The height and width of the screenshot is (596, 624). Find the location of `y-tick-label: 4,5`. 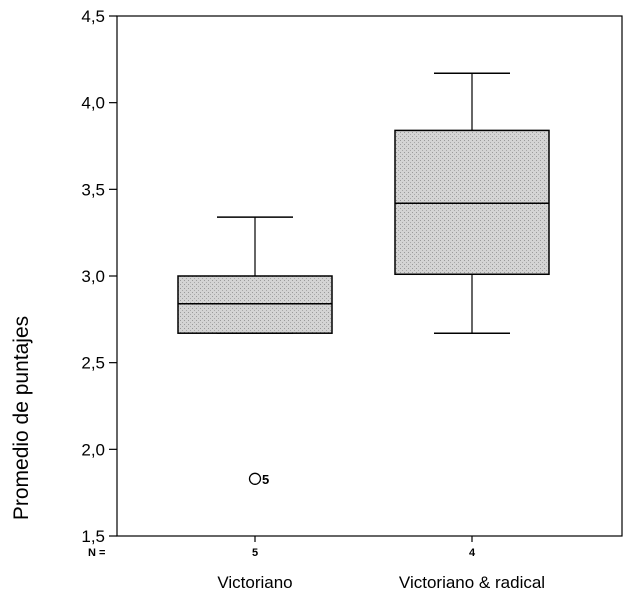

y-tick-label: 4,5 is located at coordinates (93, 16).